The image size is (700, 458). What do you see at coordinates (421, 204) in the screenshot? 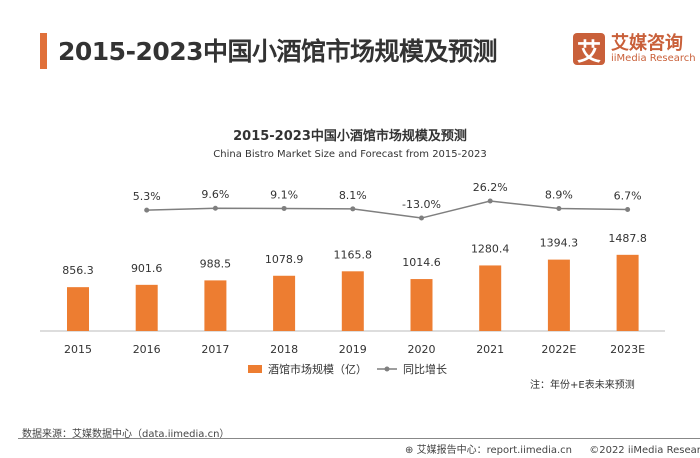
I see `growth-data-label: -13.0%` at bounding box center [421, 204].